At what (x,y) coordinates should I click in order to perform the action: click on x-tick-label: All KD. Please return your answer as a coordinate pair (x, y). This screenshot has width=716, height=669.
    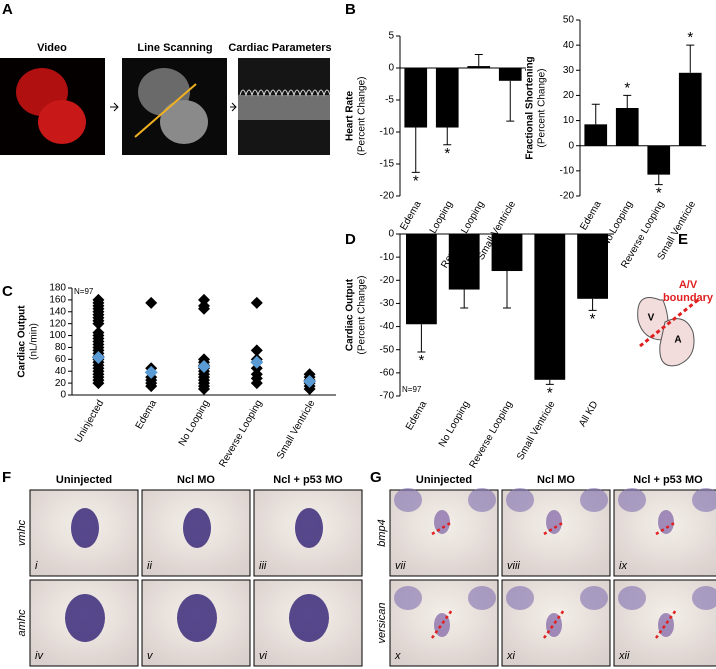
    Looking at the image, I should click on (588, 414).